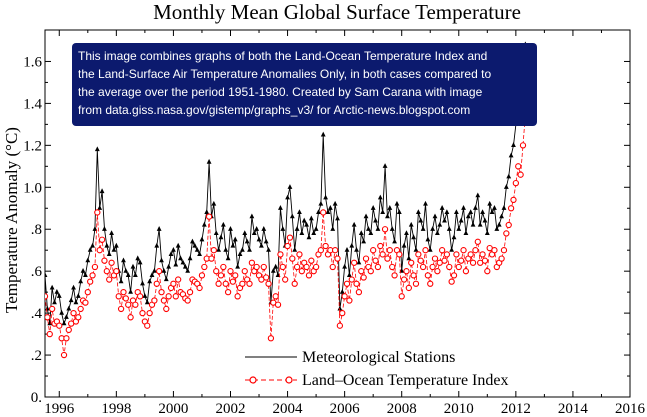 The width and height of the screenshot is (647, 417). I want to click on x-tick-label: 2014, so click(573, 409).